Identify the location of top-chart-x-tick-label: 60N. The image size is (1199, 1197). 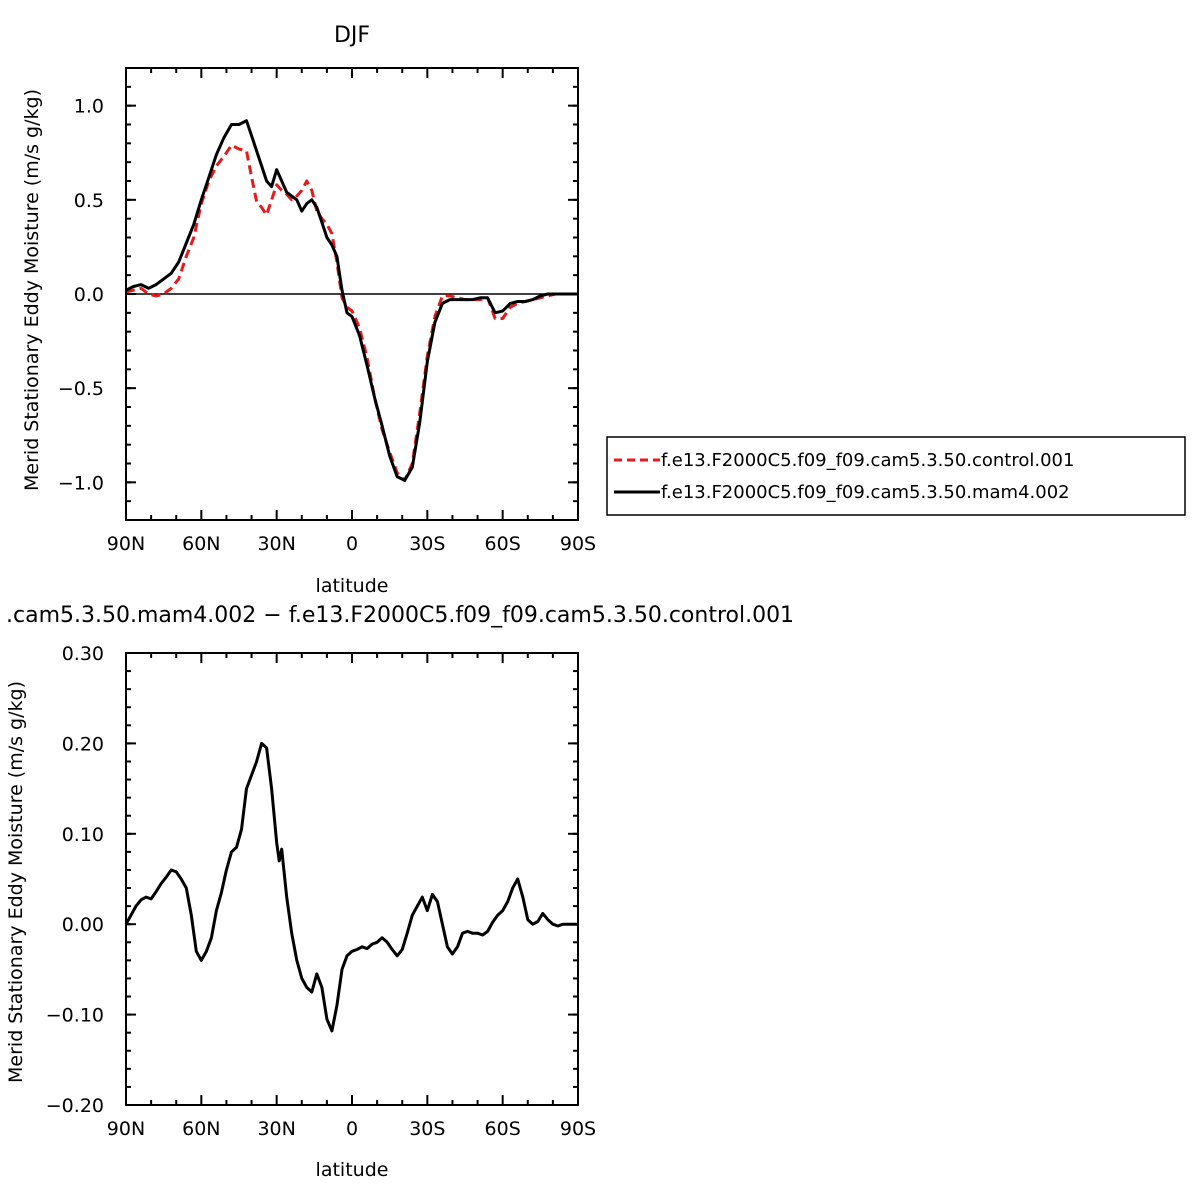
(201, 544).